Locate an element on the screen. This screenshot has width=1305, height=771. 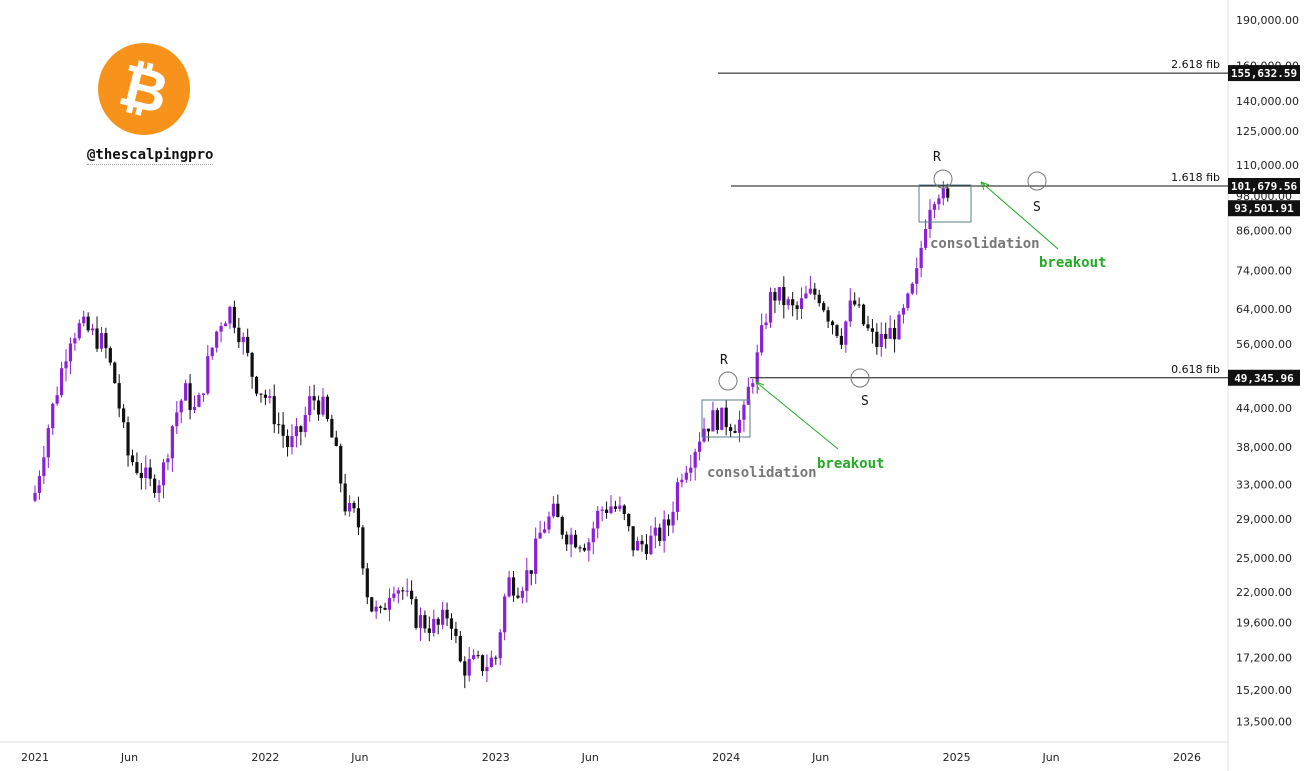
time-axis: 2021 Jun 2022 Jun 2023 Jun 2024 Jun 2025 Jun 2026 is located at coordinates (611, 757).